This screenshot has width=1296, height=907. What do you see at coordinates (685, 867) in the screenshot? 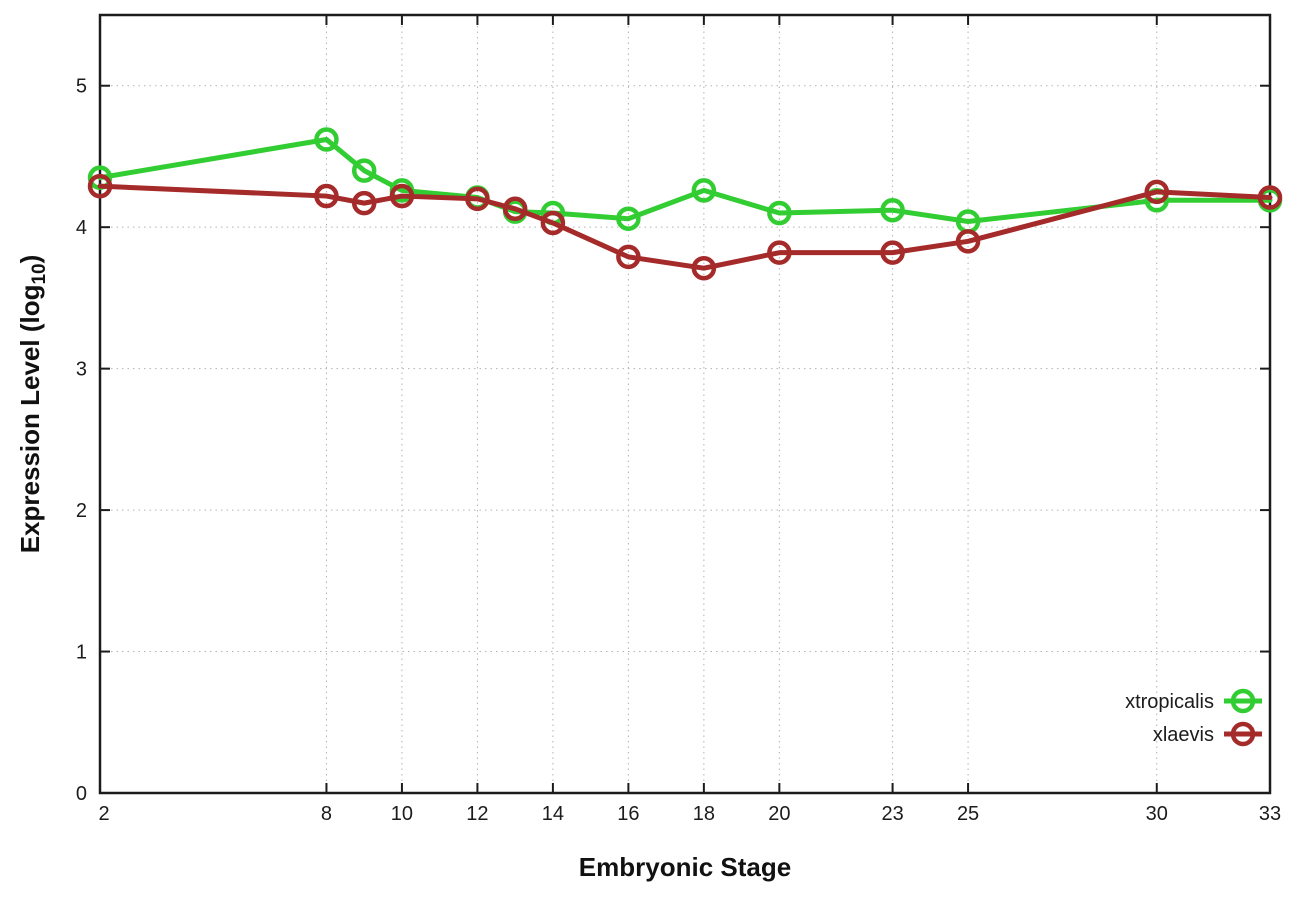
I see `x-axis-title: Embryonic Stage` at bounding box center [685, 867].